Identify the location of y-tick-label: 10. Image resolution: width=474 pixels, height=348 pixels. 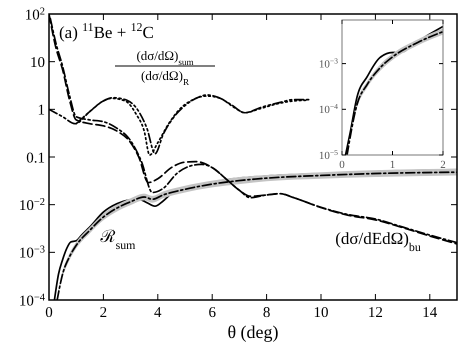
(37, 62).